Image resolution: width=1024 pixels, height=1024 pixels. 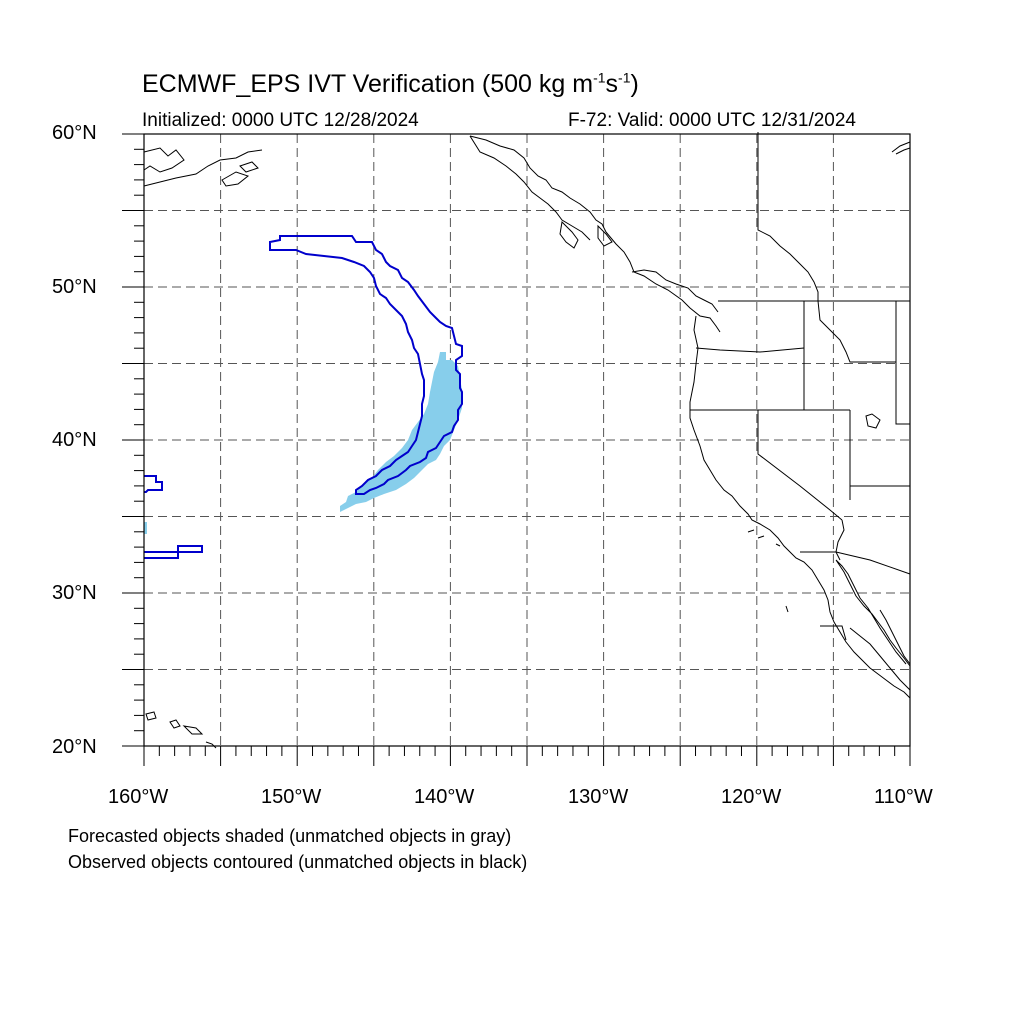 What do you see at coordinates (138, 797) in the screenshot?
I see `lon-label-160w: 160°W` at bounding box center [138, 797].